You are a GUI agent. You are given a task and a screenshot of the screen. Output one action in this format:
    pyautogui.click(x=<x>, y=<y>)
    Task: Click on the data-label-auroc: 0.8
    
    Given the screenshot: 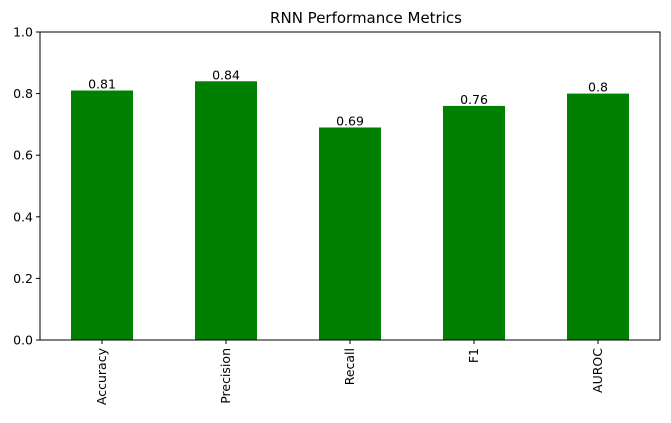 What is the action you would take?
    pyautogui.click(x=598, y=87)
    